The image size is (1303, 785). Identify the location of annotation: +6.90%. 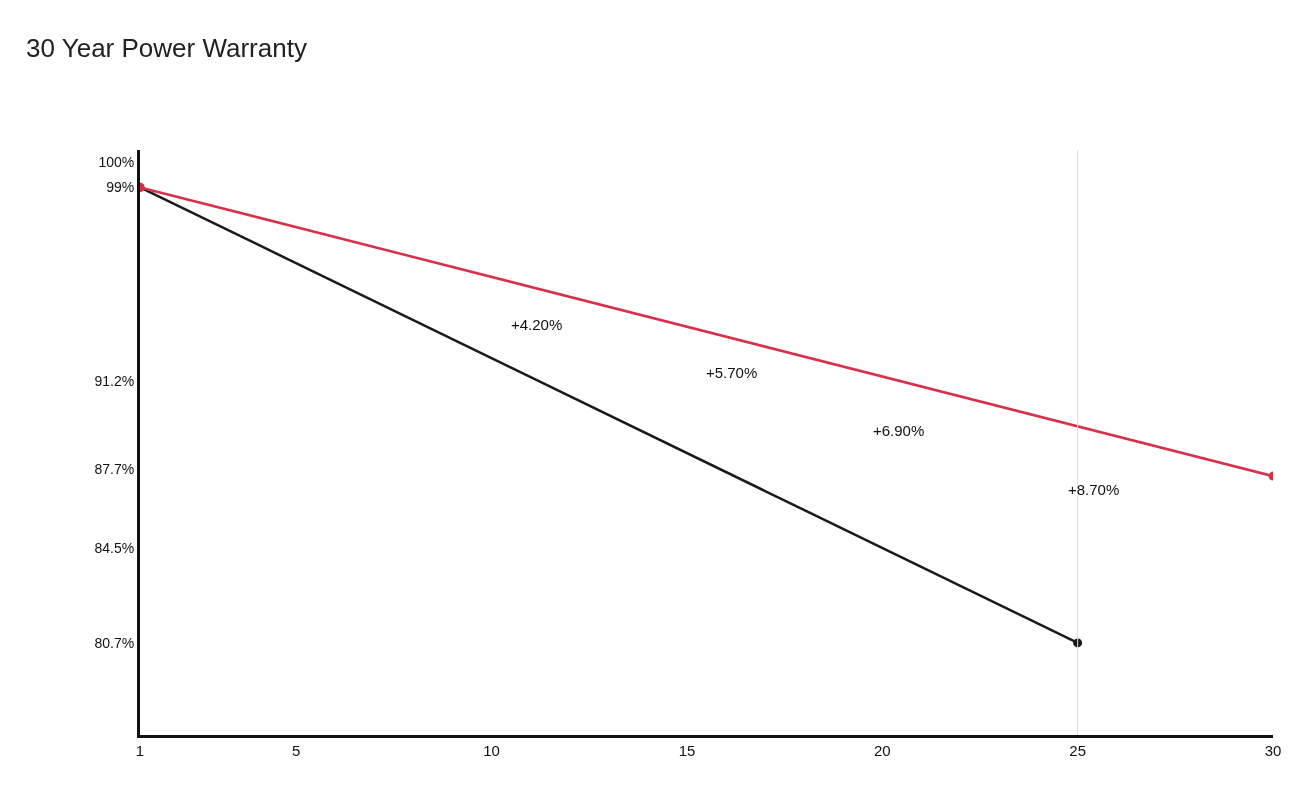
(899, 430).